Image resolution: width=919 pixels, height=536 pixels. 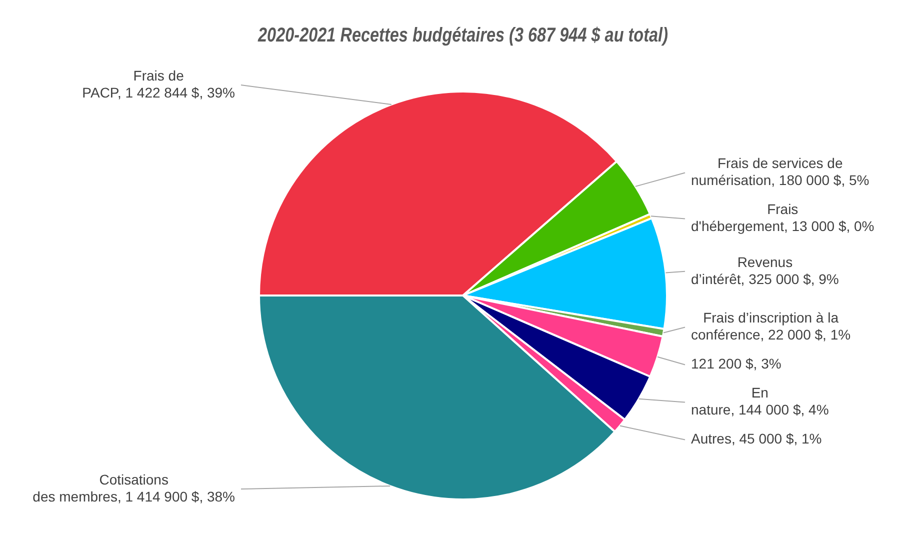 What do you see at coordinates (780, 171) in the screenshot?
I see `slice-label: Frais de services de numérisation, 180 000 $, 5%` at bounding box center [780, 171].